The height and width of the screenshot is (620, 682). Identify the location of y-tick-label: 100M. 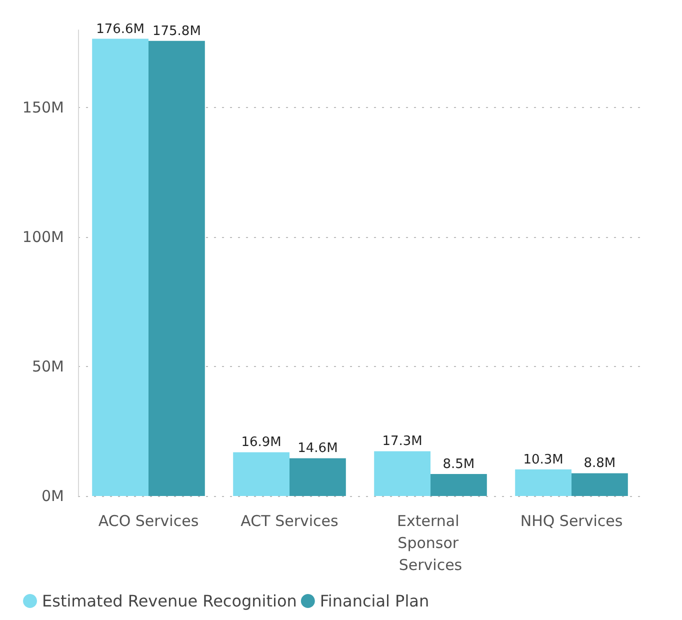
(43, 237).